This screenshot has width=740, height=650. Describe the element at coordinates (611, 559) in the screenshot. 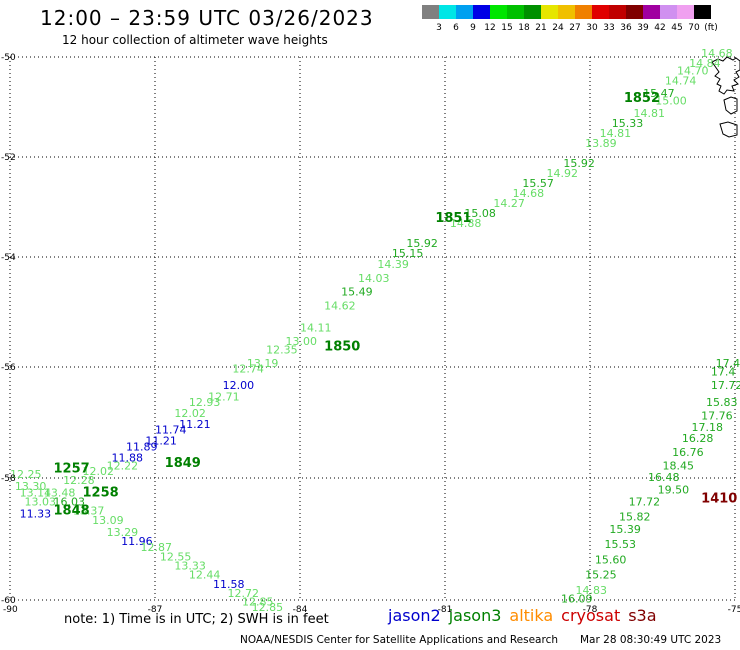

I see `wave-height-label: 15.60` at that location.